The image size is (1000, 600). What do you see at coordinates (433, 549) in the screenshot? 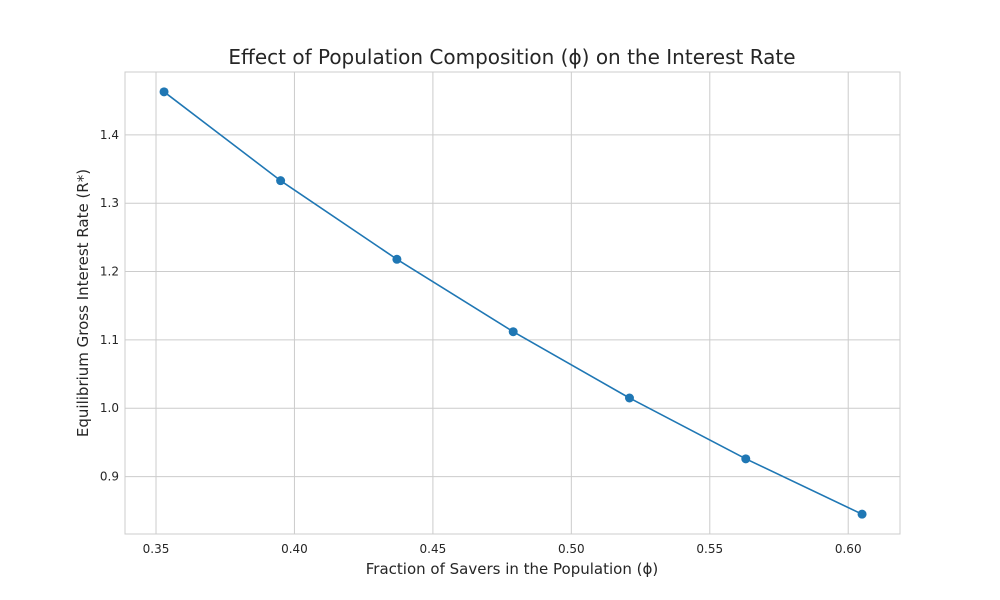
I see `x-tick-label: 0.45` at bounding box center [433, 549].